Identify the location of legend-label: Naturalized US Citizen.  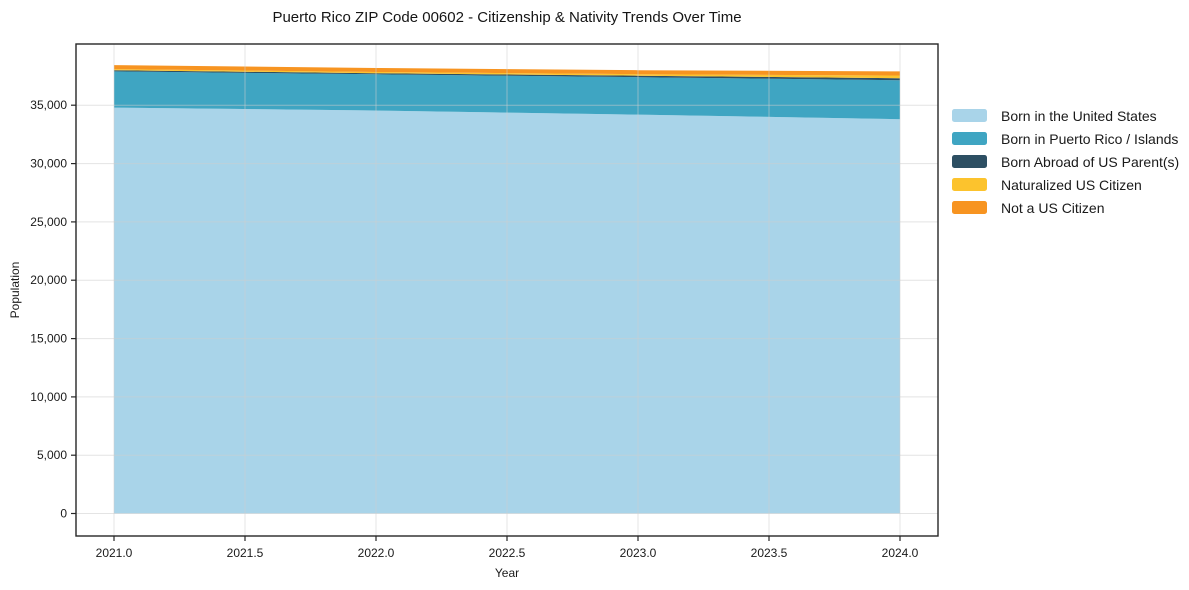
(1071, 184).